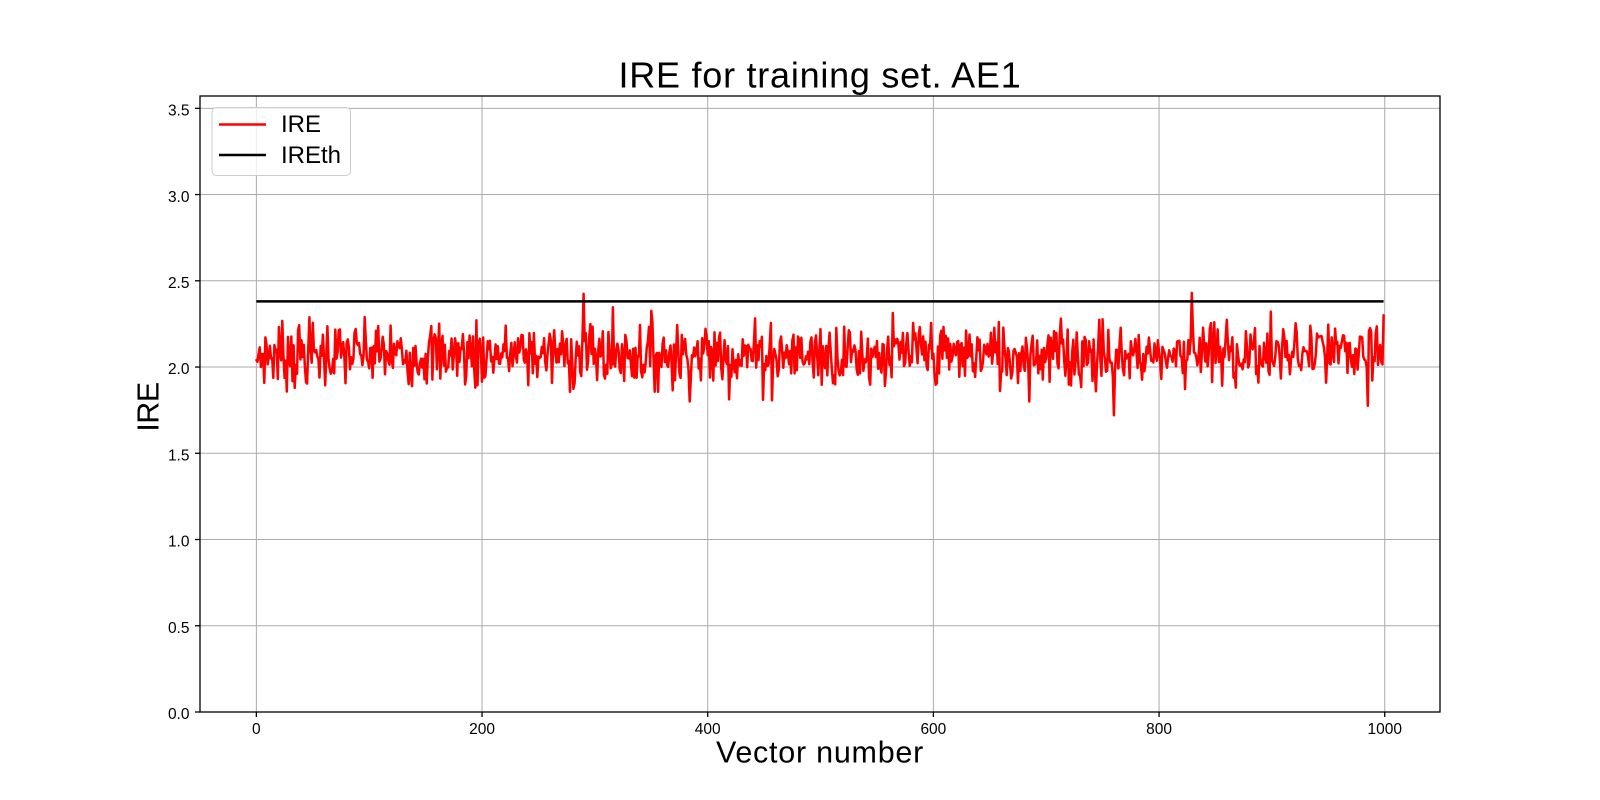  Describe the element at coordinates (1384, 729) in the screenshot. I see `svg-text: 1000` at that location.